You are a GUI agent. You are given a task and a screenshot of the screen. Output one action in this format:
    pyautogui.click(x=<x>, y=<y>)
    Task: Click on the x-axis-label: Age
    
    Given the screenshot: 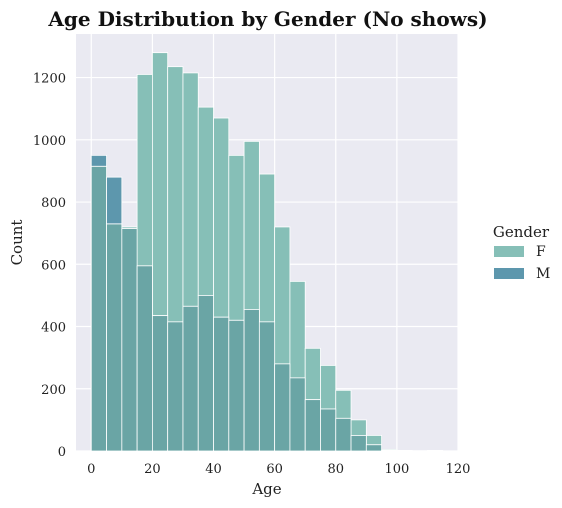 What is the action you would take?
    pyautogui.click(x=266, y=489)
    